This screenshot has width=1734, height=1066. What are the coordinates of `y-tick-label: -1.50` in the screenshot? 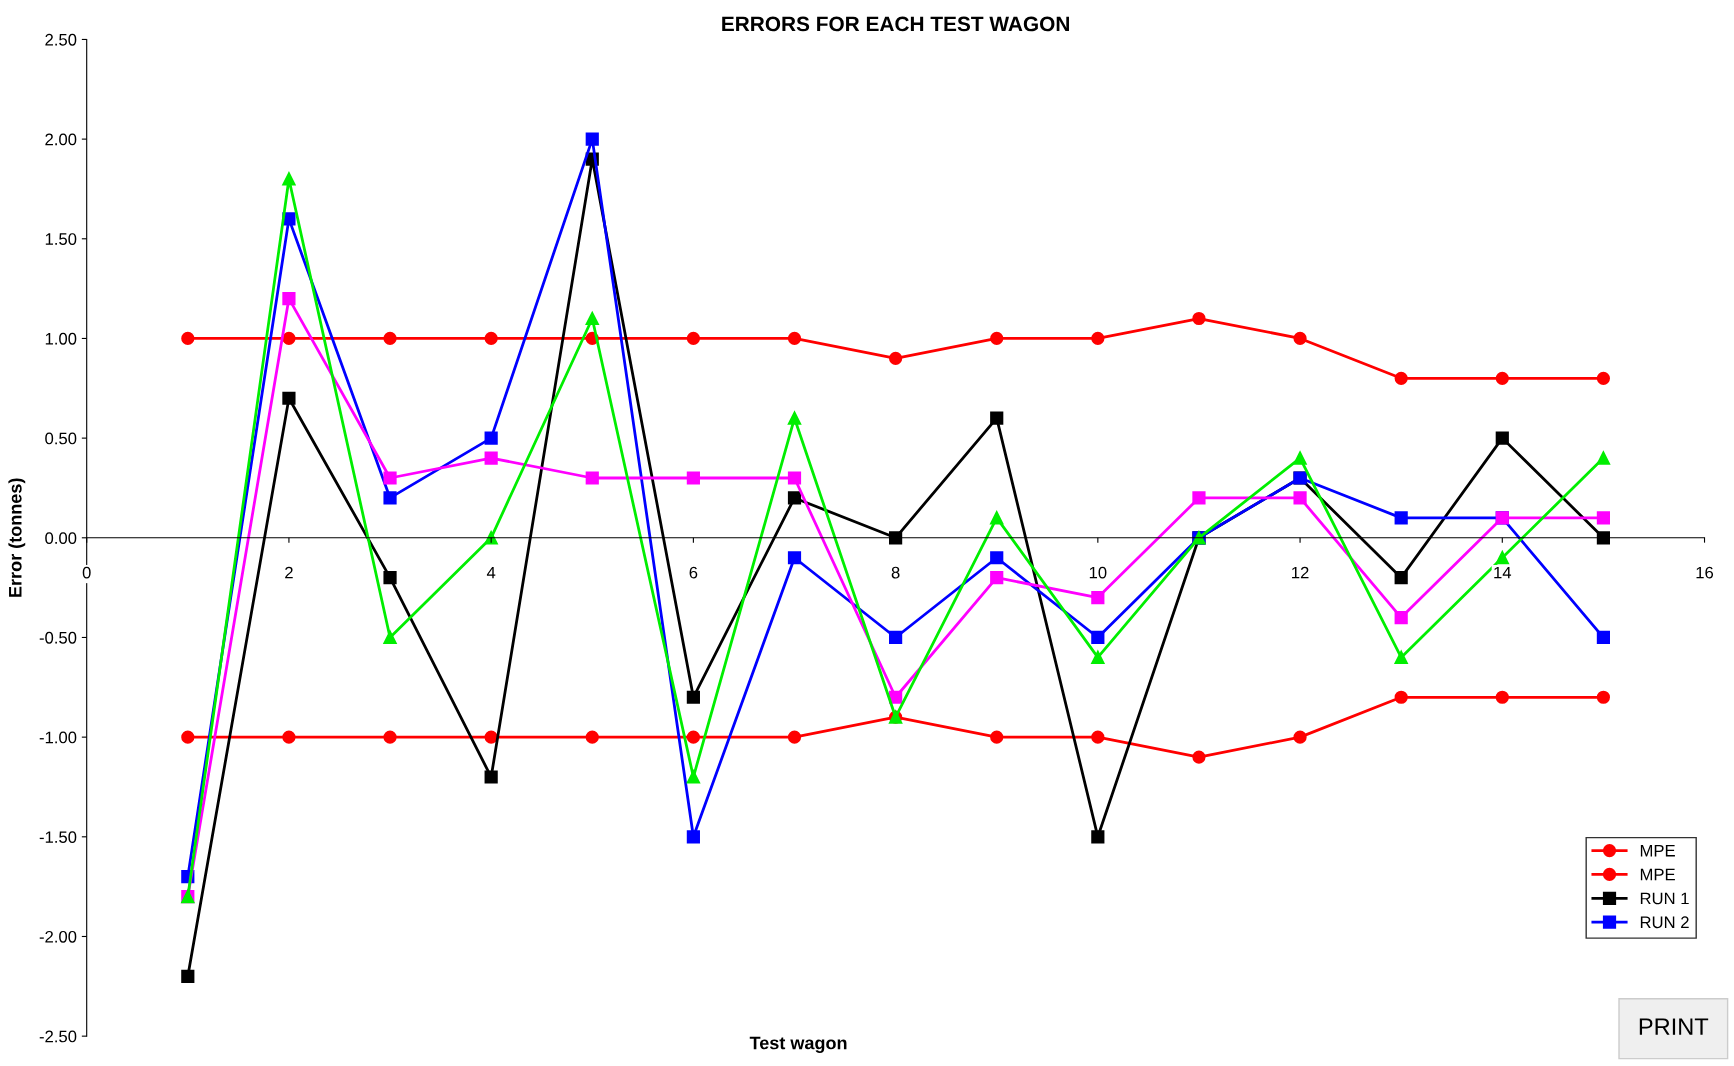 It's located at (58, 837).